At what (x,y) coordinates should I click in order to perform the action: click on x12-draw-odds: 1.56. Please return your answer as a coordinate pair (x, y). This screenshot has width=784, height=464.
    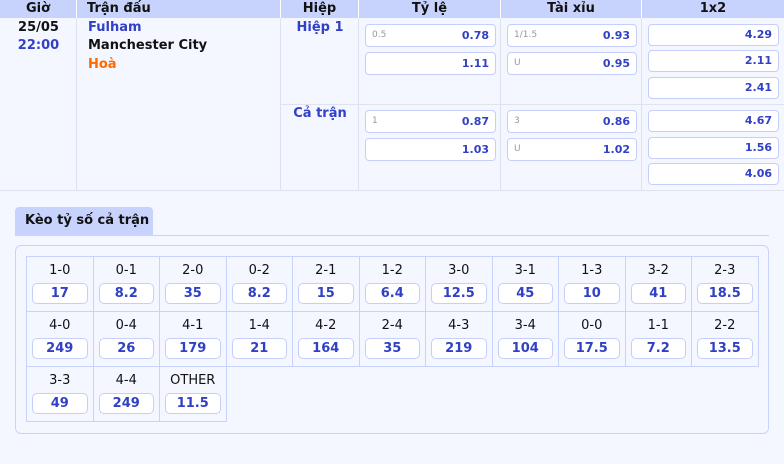
    Looking at the image, I should click on (713, 148).